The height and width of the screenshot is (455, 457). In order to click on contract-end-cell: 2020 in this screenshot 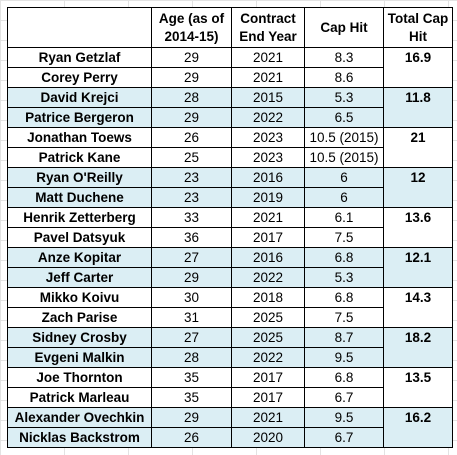, I will do `click(268, 437)`.